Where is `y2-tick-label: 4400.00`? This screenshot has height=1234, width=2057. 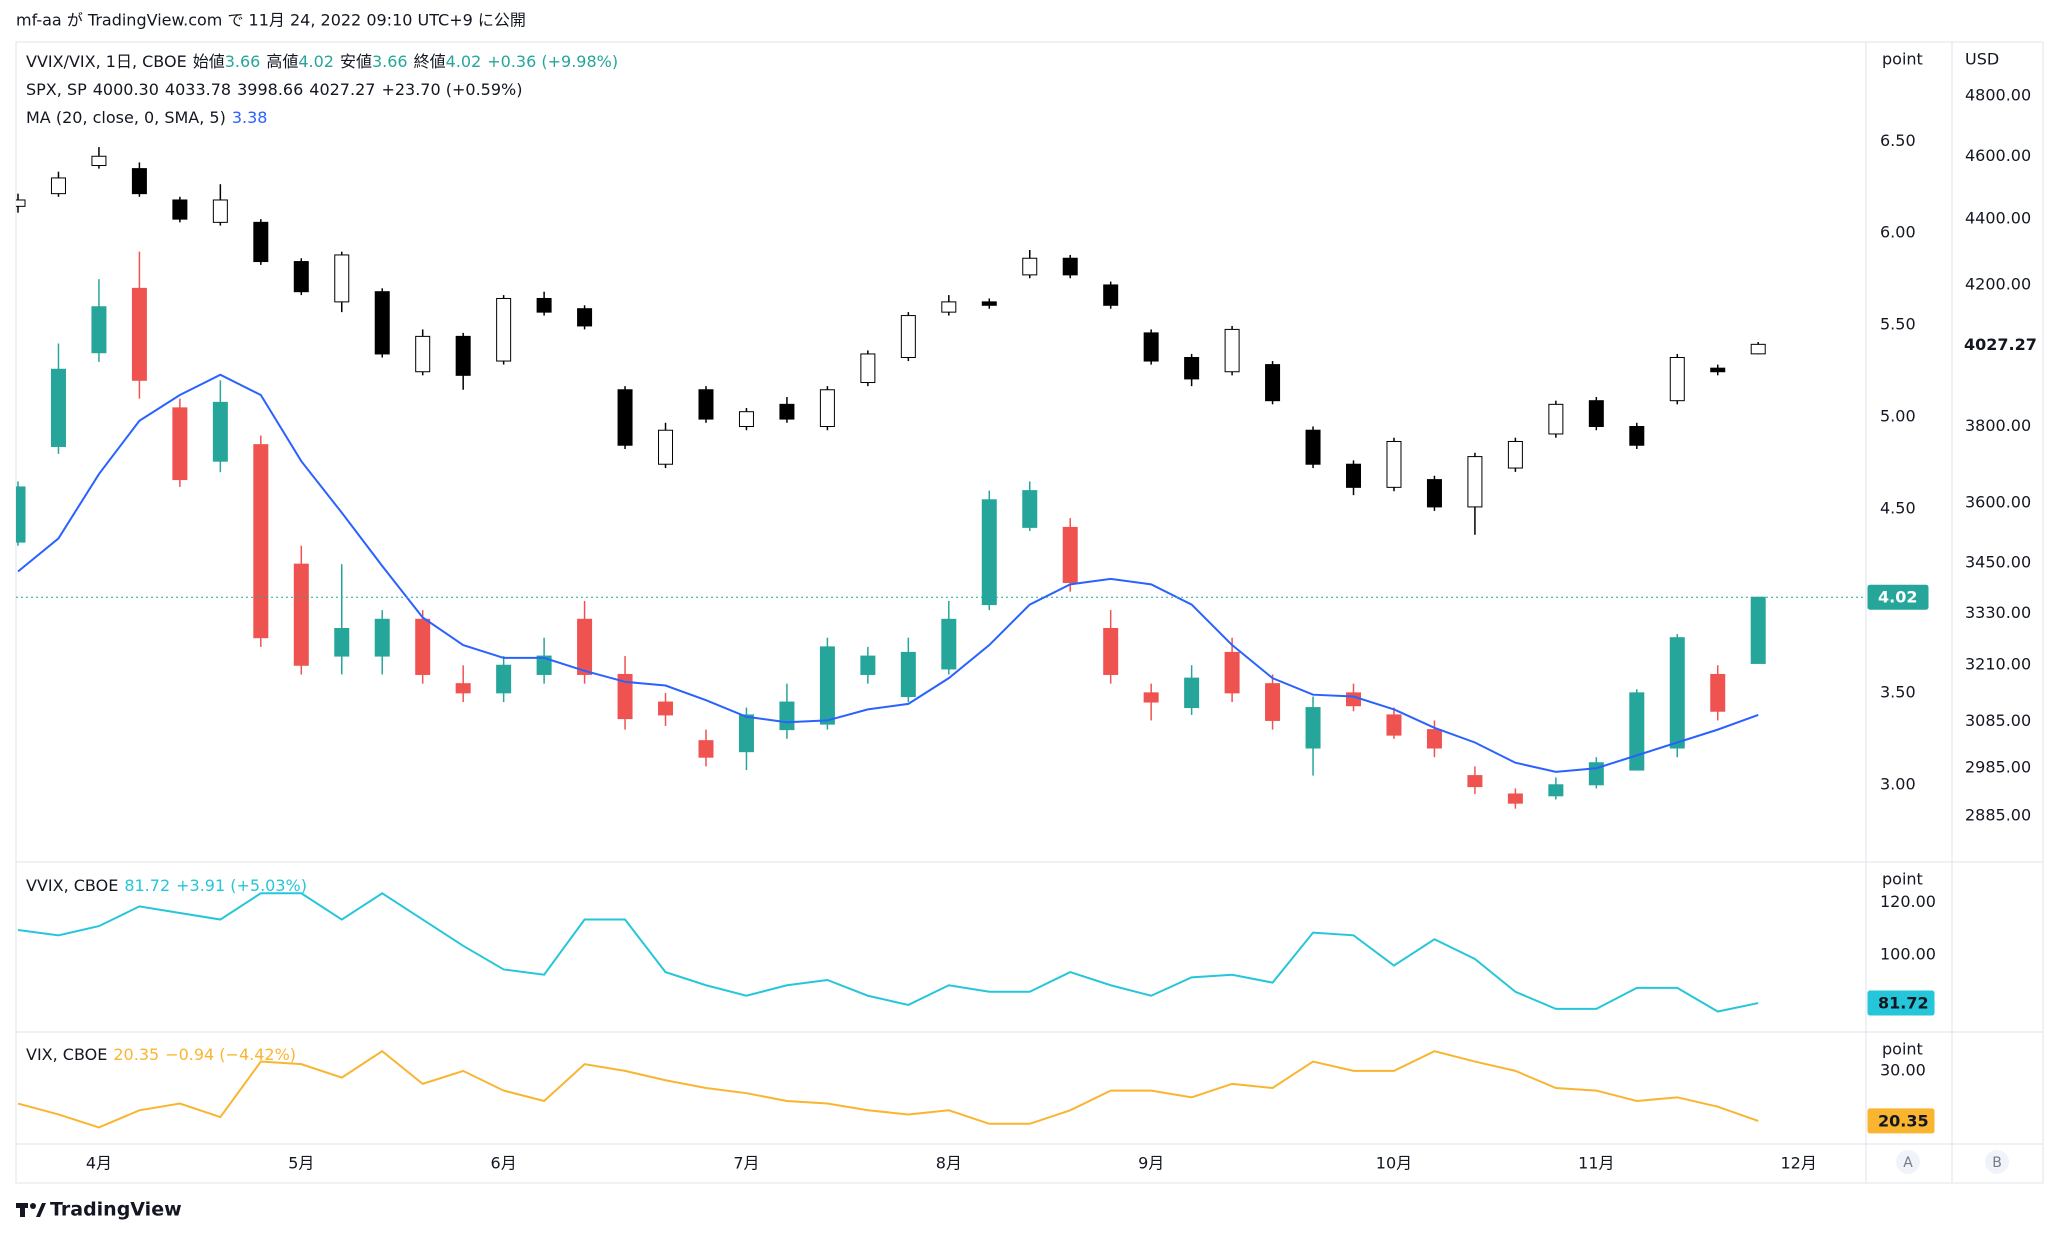 y2-tick-label: 4400.00 is located at coordinates (1998, 218).